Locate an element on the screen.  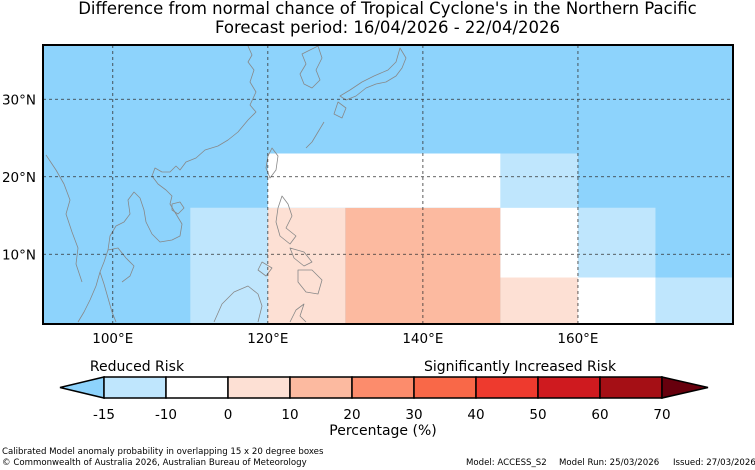
colorbar-tick-label: -10 is located at coordinates (166, 415).